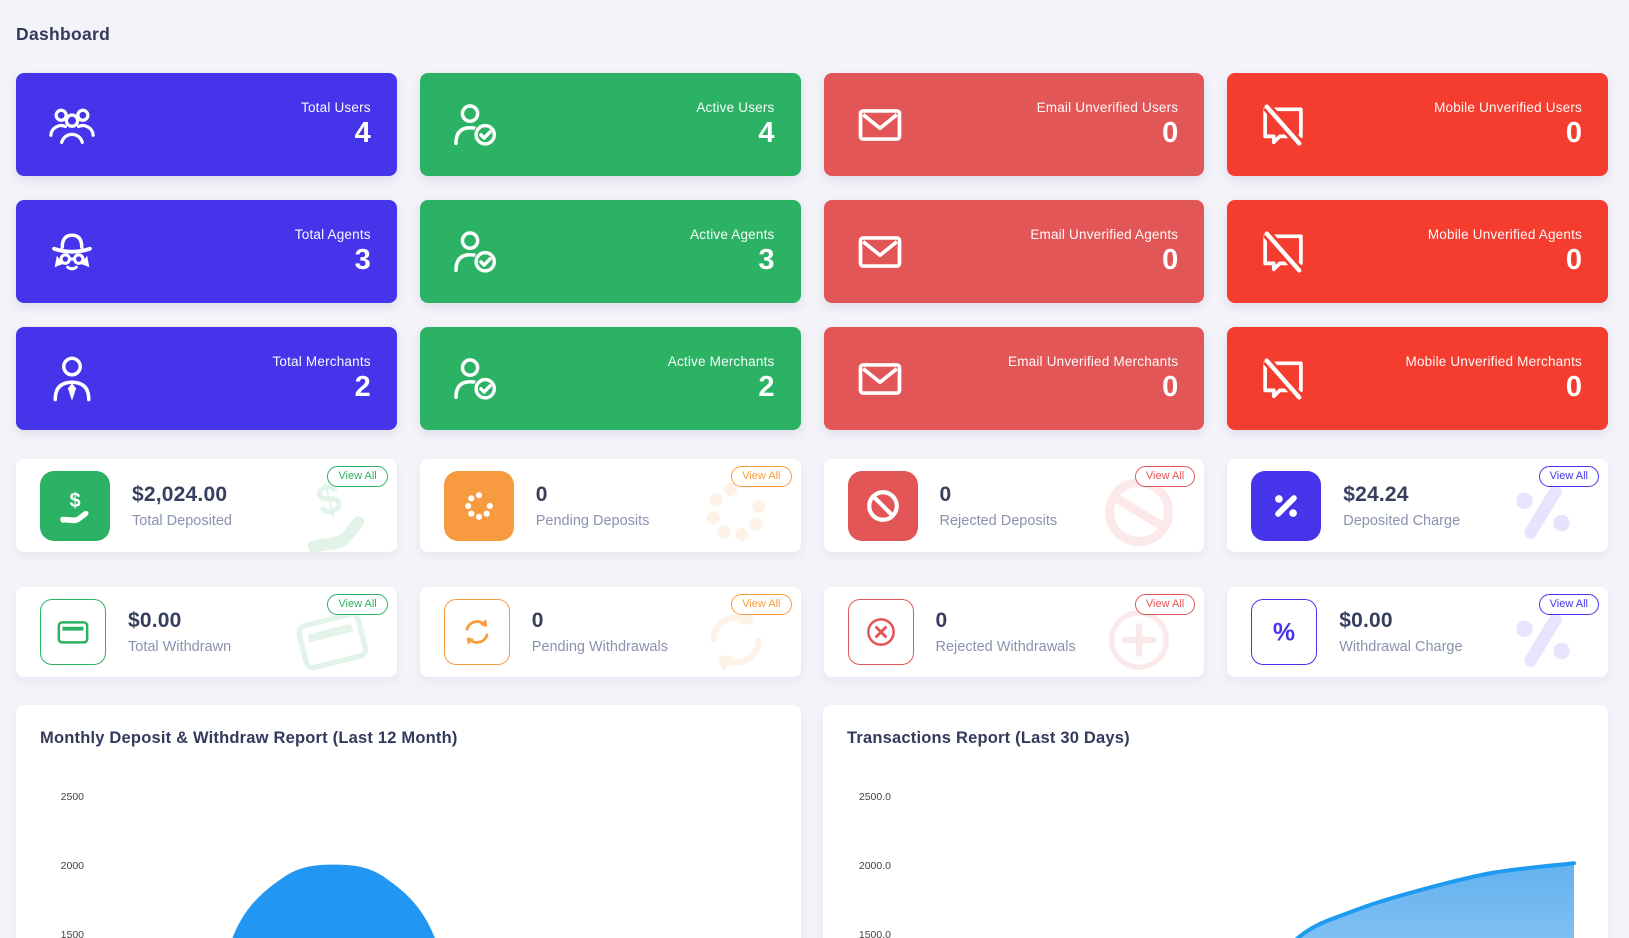 The image size is (1629, 938). Describe the element at coordinates (1284, 632) in the screenshot. I see `percent-outline-icon` at that location.